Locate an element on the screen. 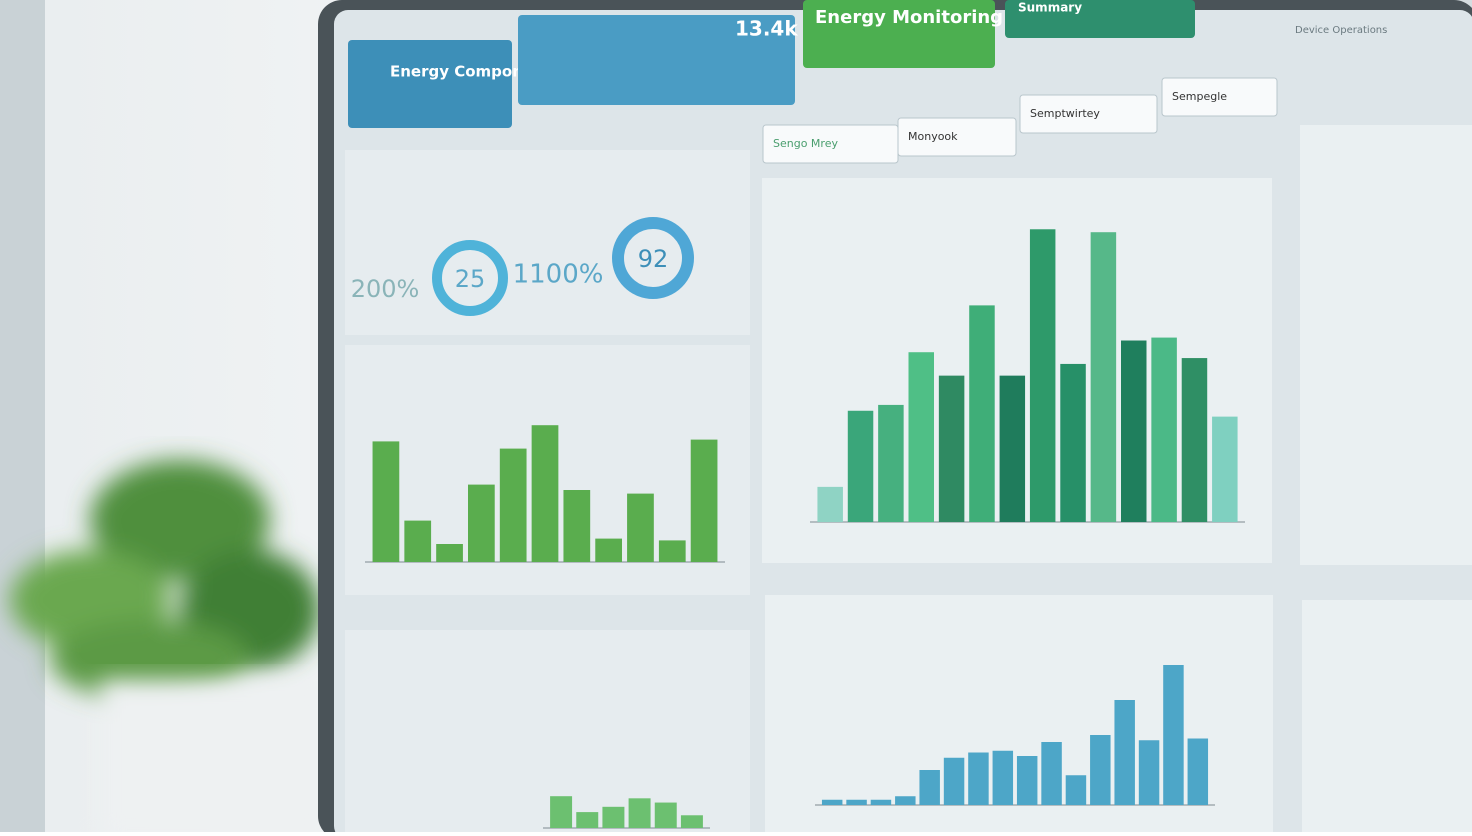  header-card-label: Energy Components is located at coordinates (475, 72).